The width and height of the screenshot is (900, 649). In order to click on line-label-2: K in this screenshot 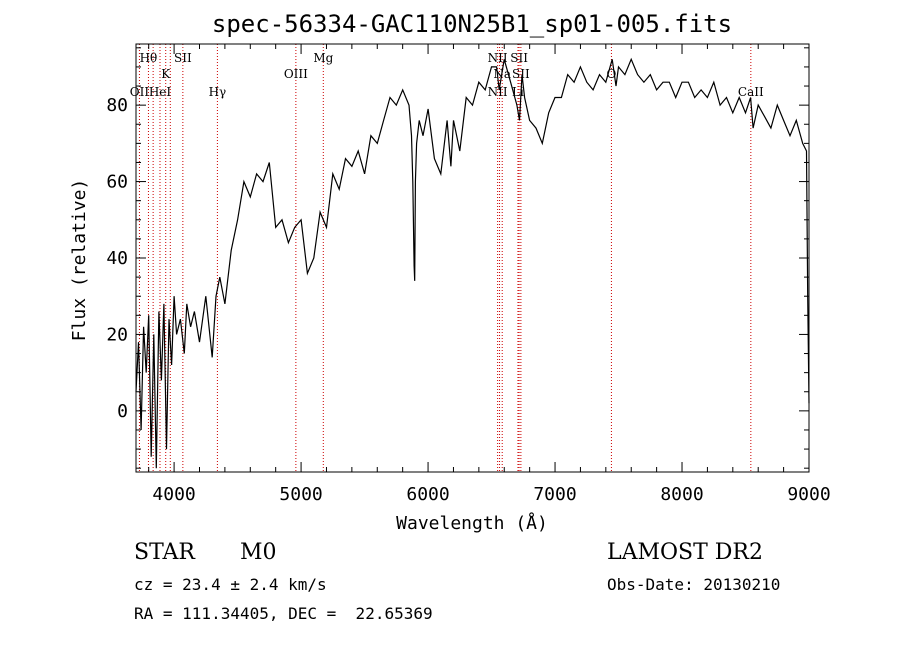, I will do `click(166, 74)`.